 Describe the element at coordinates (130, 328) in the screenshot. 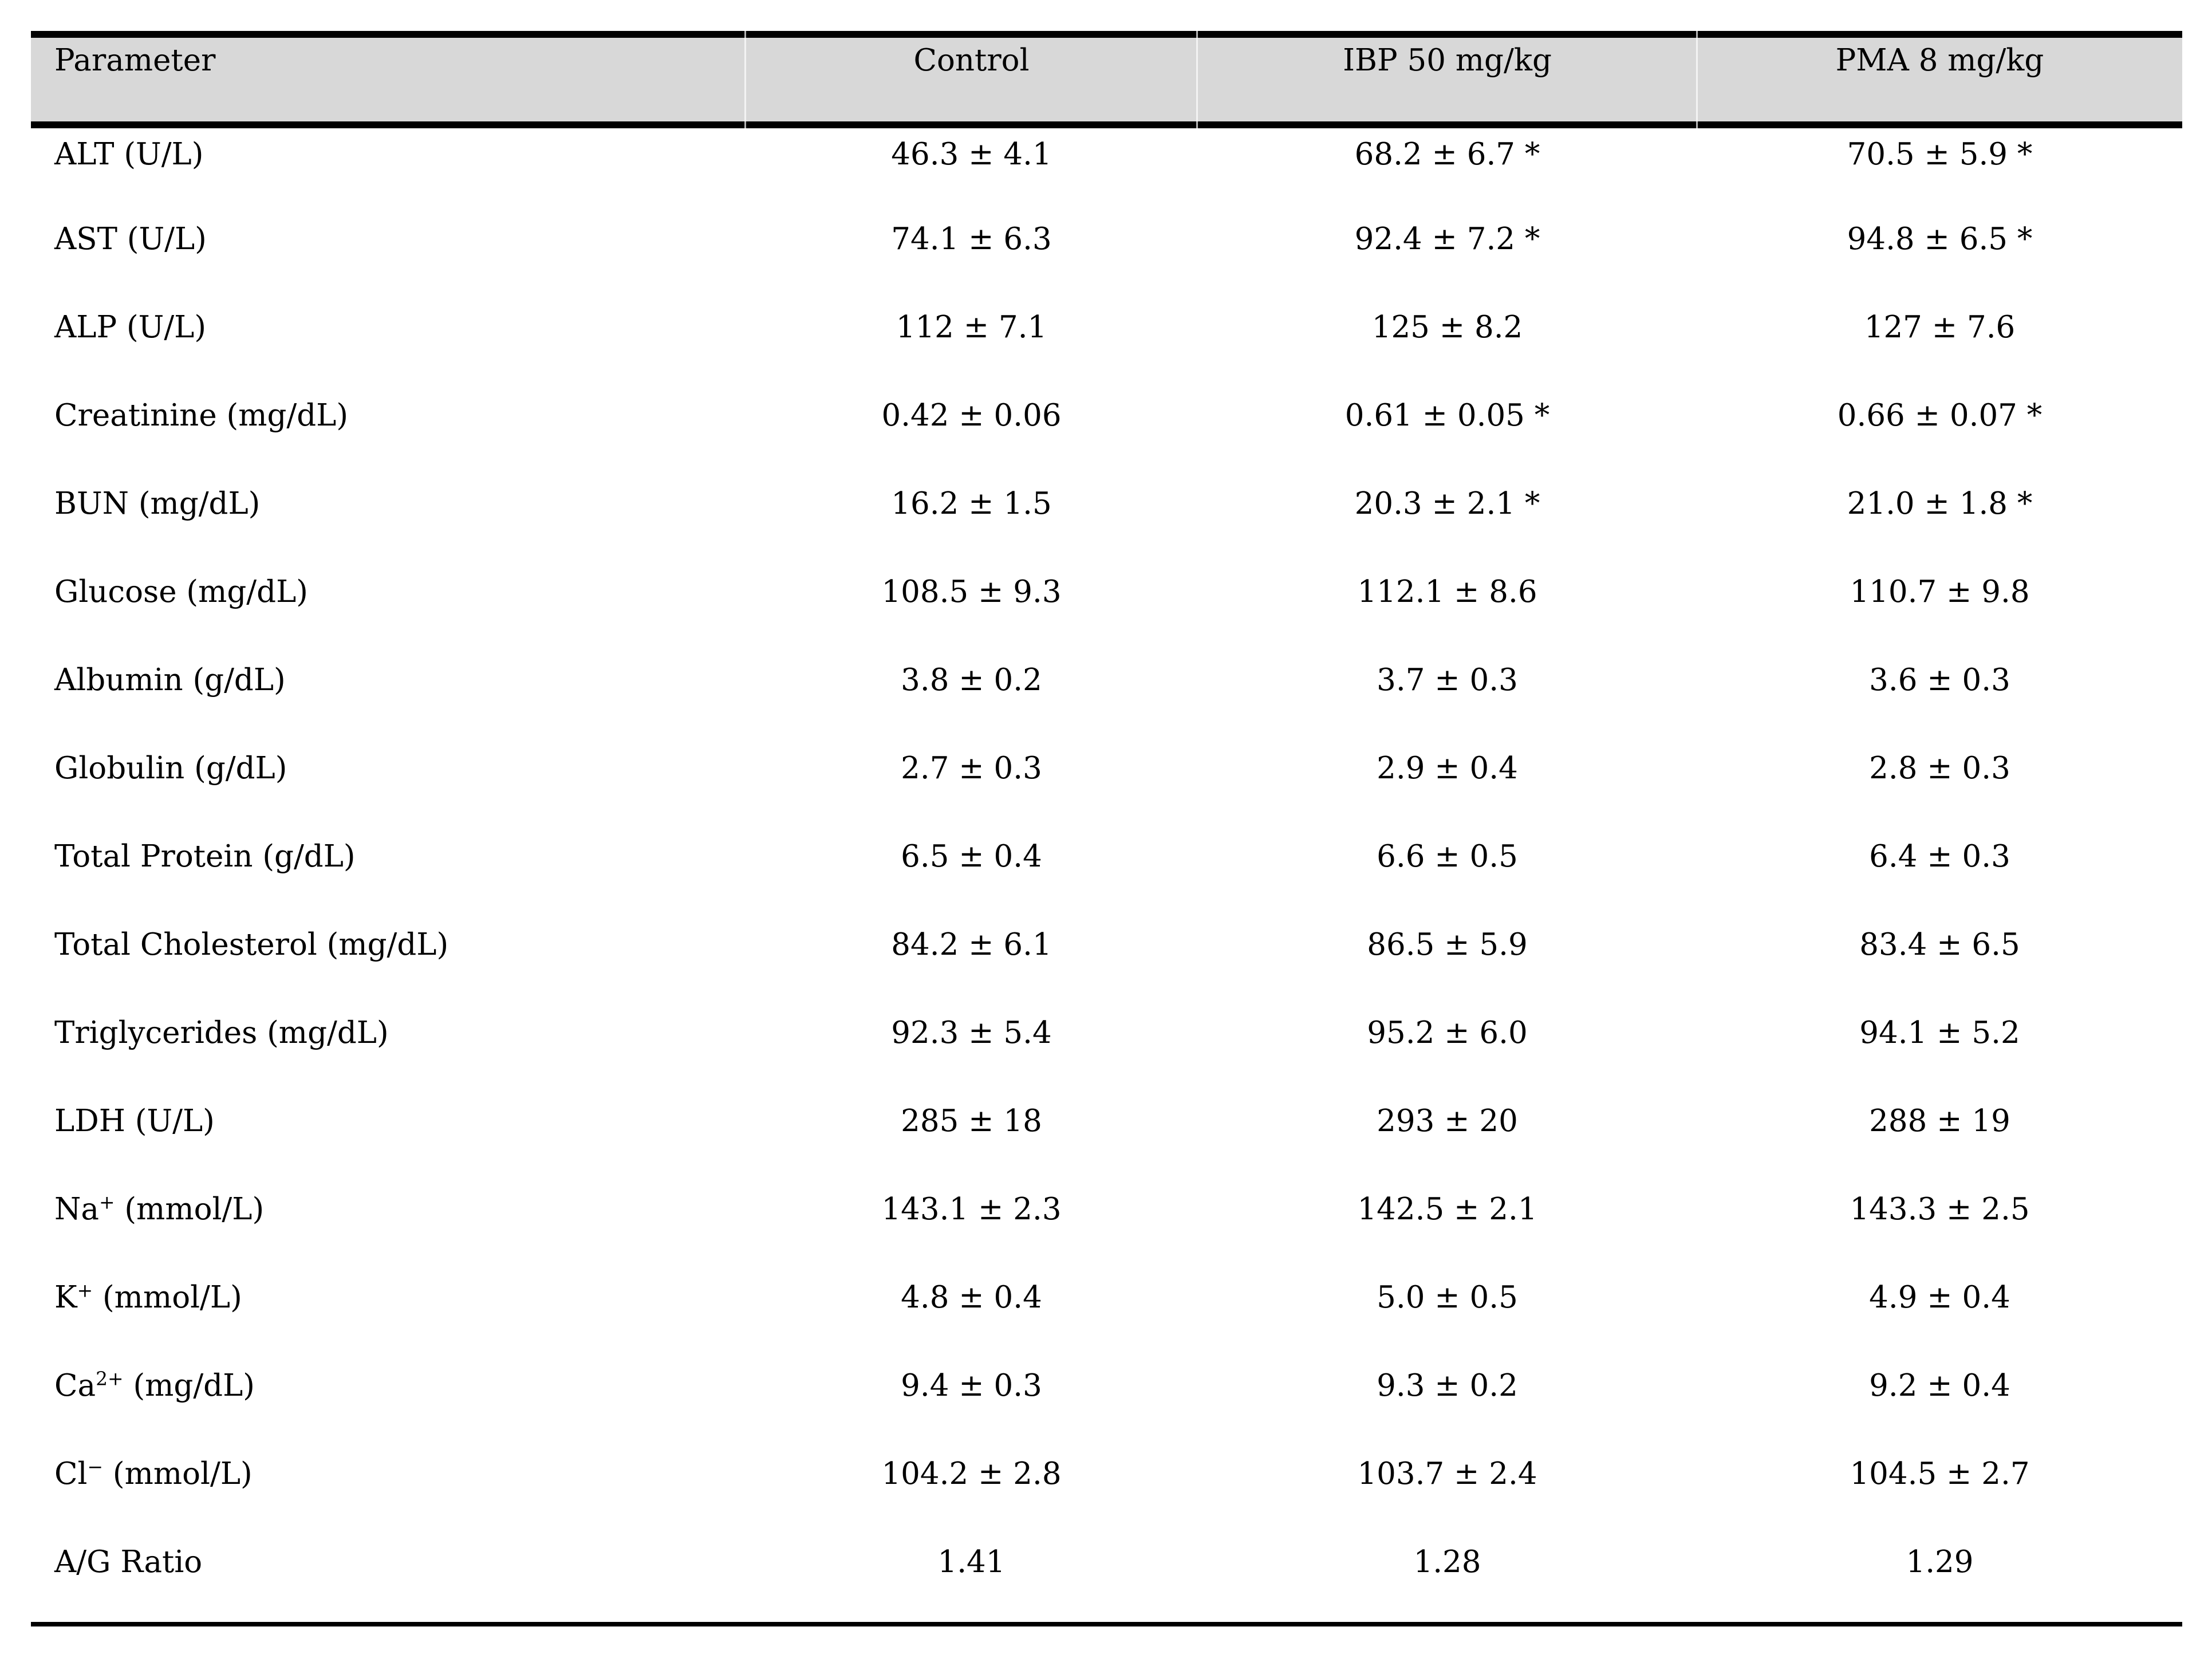

I see `parameter-label: ALP (U/L)` at that location.